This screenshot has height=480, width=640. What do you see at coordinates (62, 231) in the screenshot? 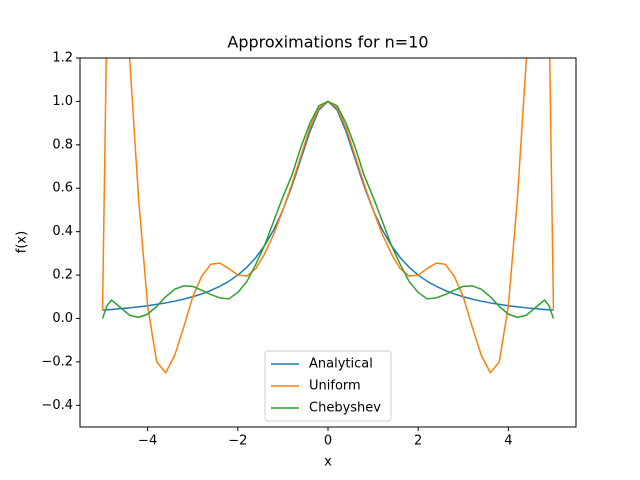
I see `y-tick-label: 0.4` at bounding box center [62, 231].